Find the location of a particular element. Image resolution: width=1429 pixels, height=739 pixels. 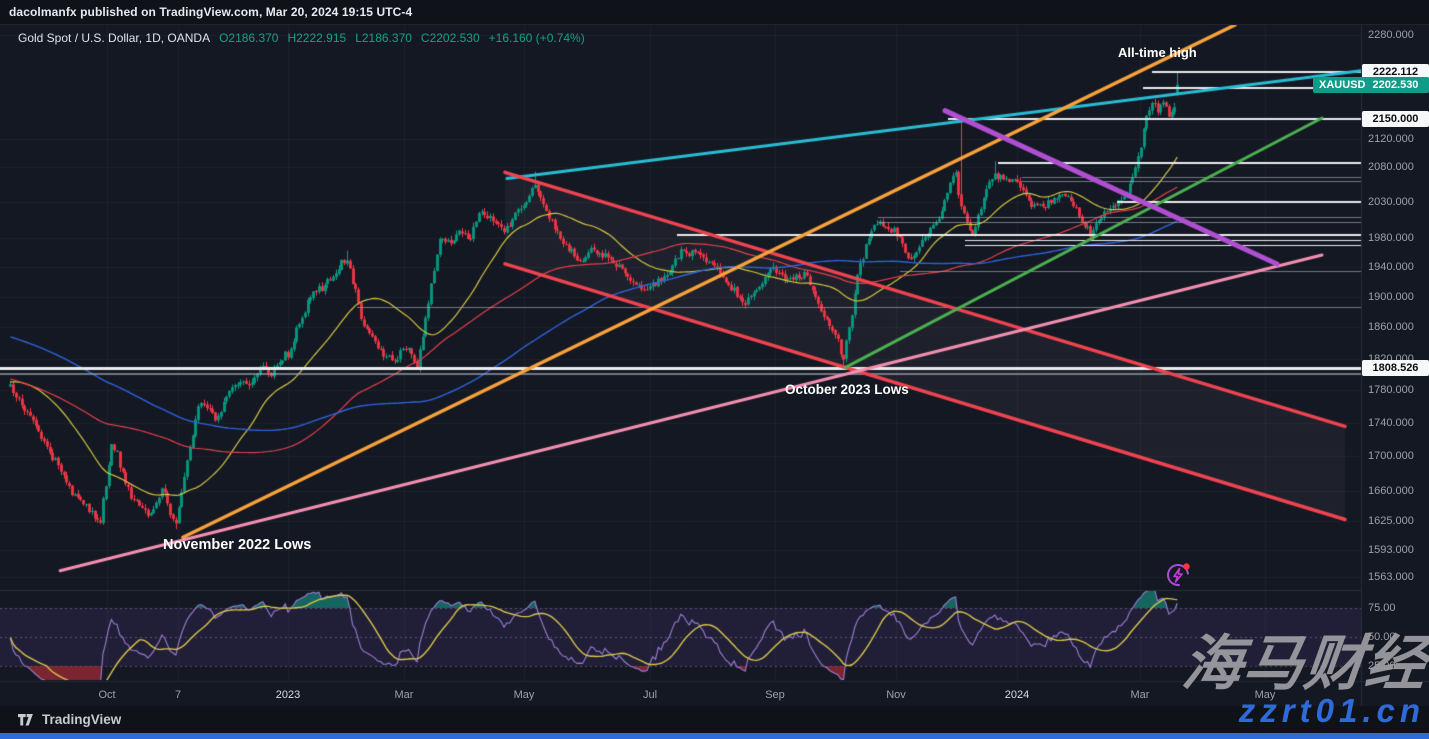

symbol-title: Gold Spot / U.S. Dollar, 1D, OANDA is located at coordinates (114, 38).